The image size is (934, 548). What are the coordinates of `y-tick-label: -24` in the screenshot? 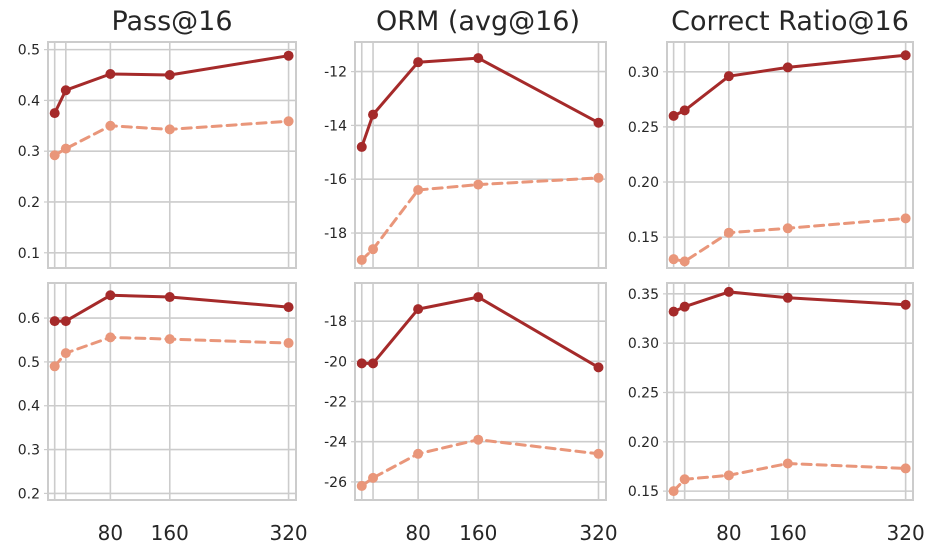 It's located at (335, 443).